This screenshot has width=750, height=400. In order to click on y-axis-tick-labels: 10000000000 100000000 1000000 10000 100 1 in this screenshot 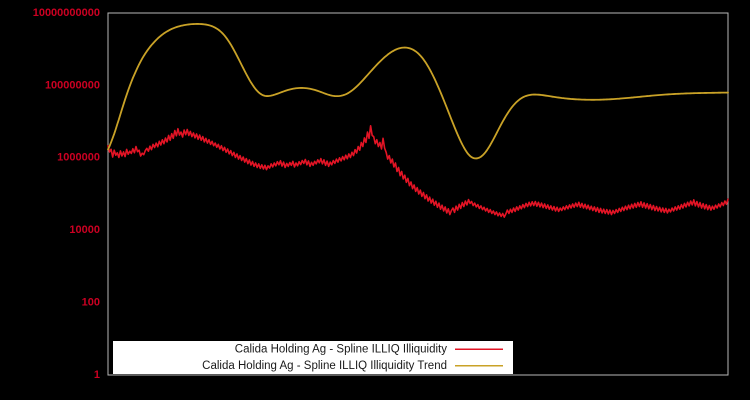, I will do `click(66, 194)`.